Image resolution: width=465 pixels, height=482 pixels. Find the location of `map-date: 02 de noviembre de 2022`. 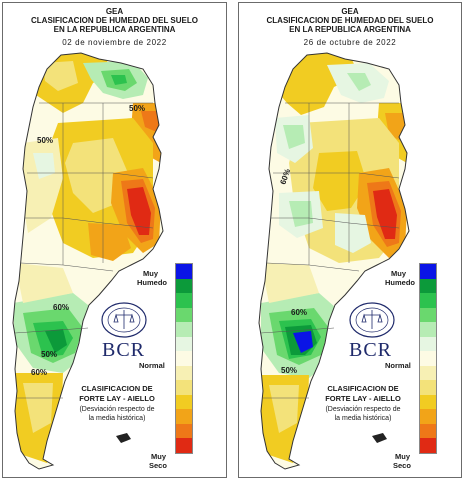

map-date: 02 de noviembre de 2022 is located at coordinates (114, 42).